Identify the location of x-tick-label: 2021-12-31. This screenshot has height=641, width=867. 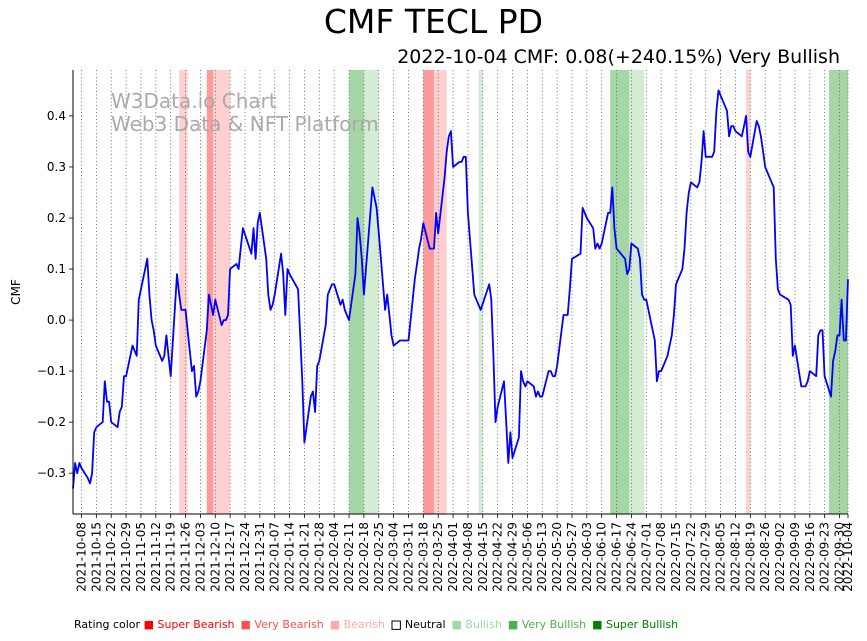
(260, 557).